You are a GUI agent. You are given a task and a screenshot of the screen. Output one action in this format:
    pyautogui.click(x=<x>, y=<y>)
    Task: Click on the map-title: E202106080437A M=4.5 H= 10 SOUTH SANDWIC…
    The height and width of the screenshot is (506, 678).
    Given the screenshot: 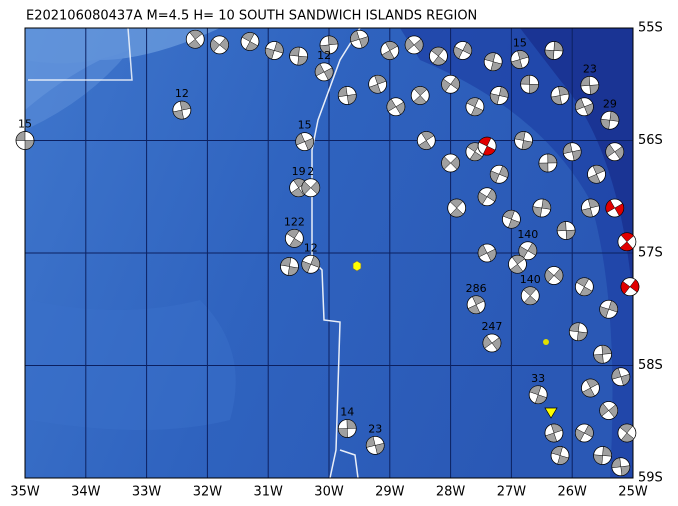 What is the action you would take?
    pyautogui.click(x=251, y=16)
    